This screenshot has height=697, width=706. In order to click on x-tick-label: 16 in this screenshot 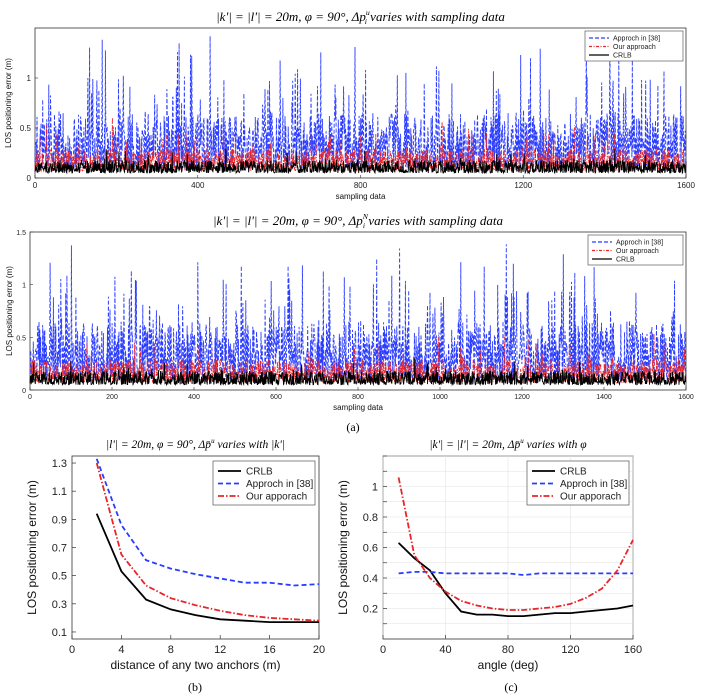, I will do `click(269, 650)`.